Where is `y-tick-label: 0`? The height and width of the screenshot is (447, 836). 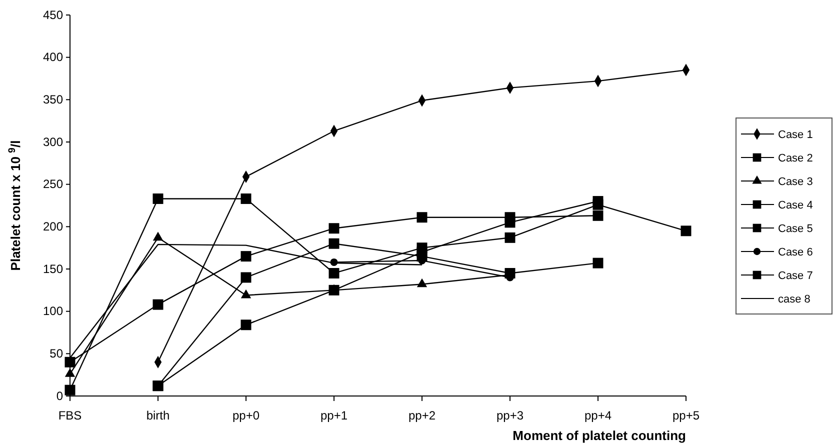
y-tick-label: 0 is located at coordinates (60, 395).